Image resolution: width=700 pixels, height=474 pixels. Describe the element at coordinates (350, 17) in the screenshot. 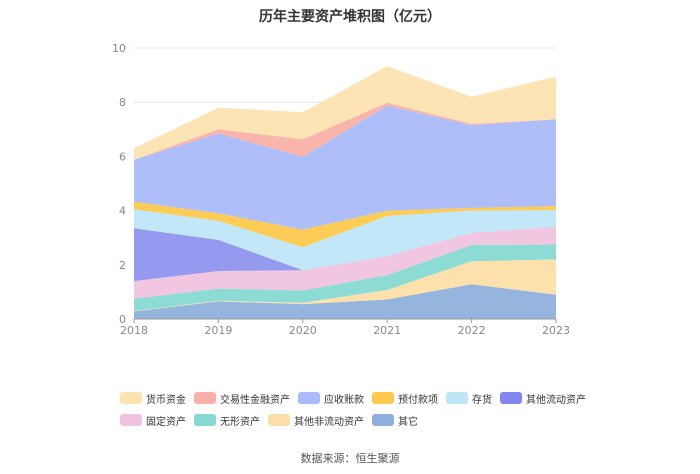

I see `chart-title: 历年主要资产堆积图（亿元）` at that location.